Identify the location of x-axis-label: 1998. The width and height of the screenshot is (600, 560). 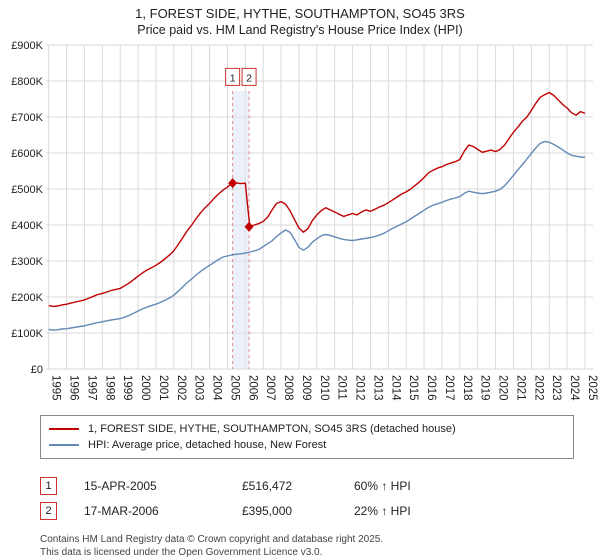
(109, 388).